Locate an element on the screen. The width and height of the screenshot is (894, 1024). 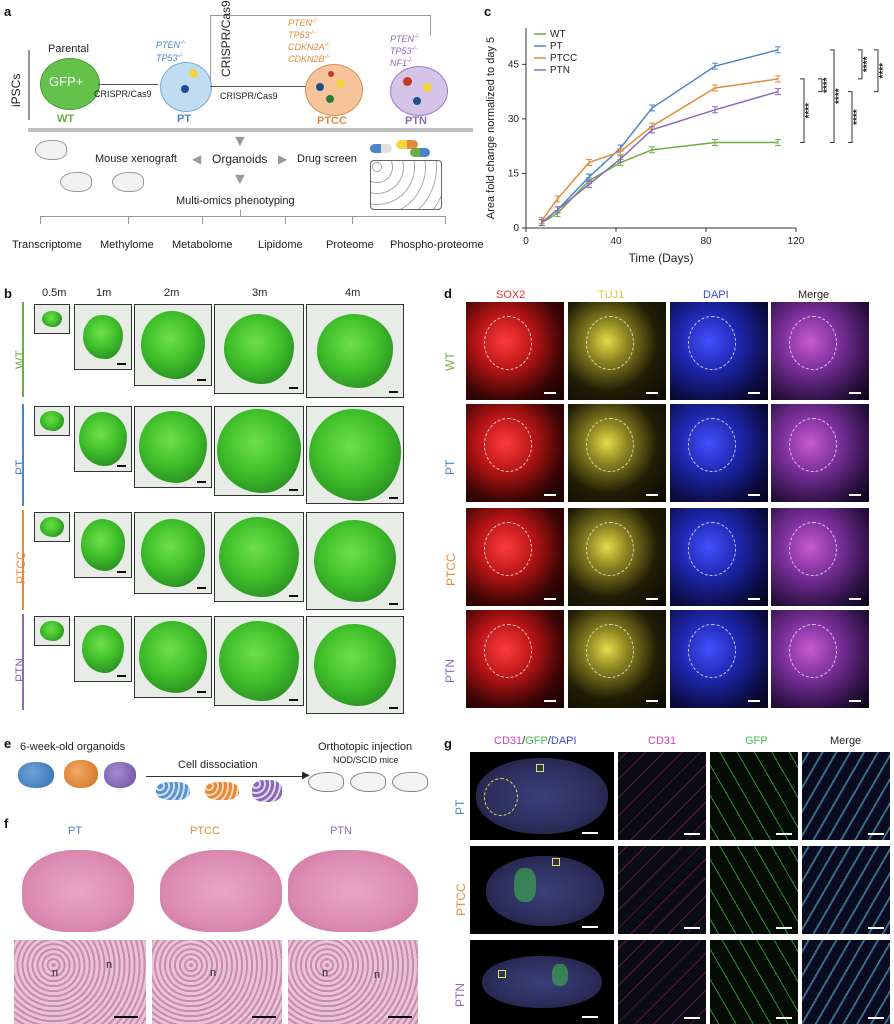
pill-icons is located at coordinates (400, 149).